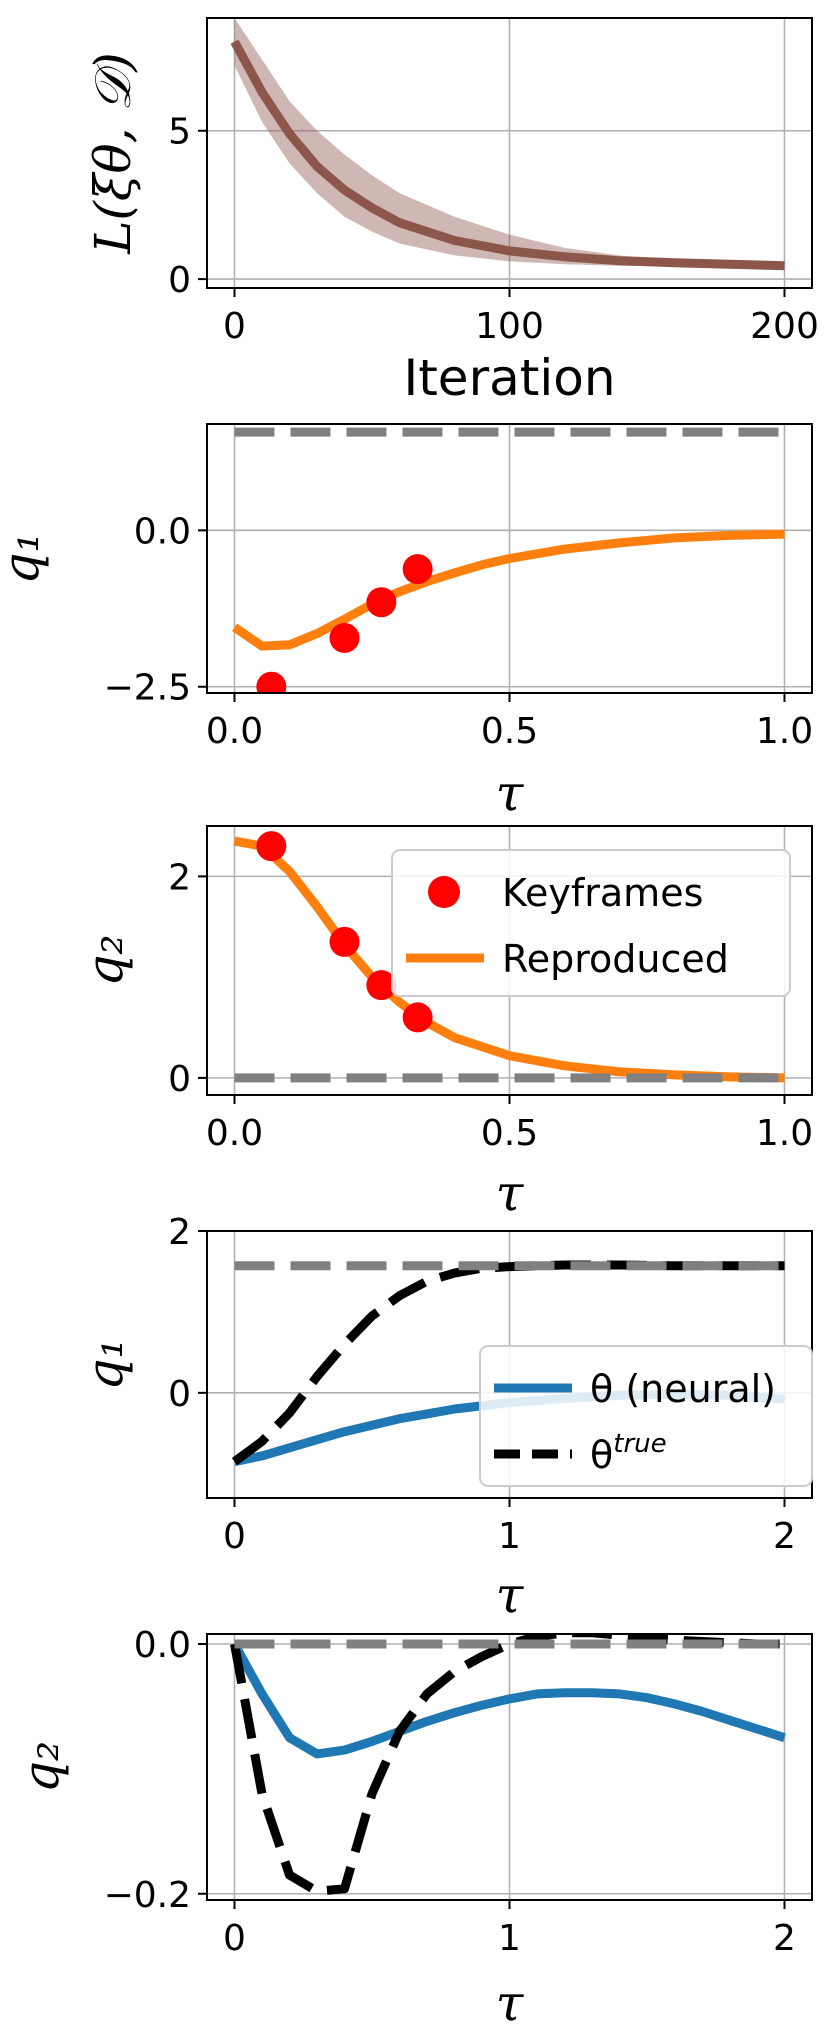 The height and width of the screenshot is (2025, 829). Describe the element at coordinates (602, 893) in the screenshot. I see `legend-label: Keyframes` at that location.